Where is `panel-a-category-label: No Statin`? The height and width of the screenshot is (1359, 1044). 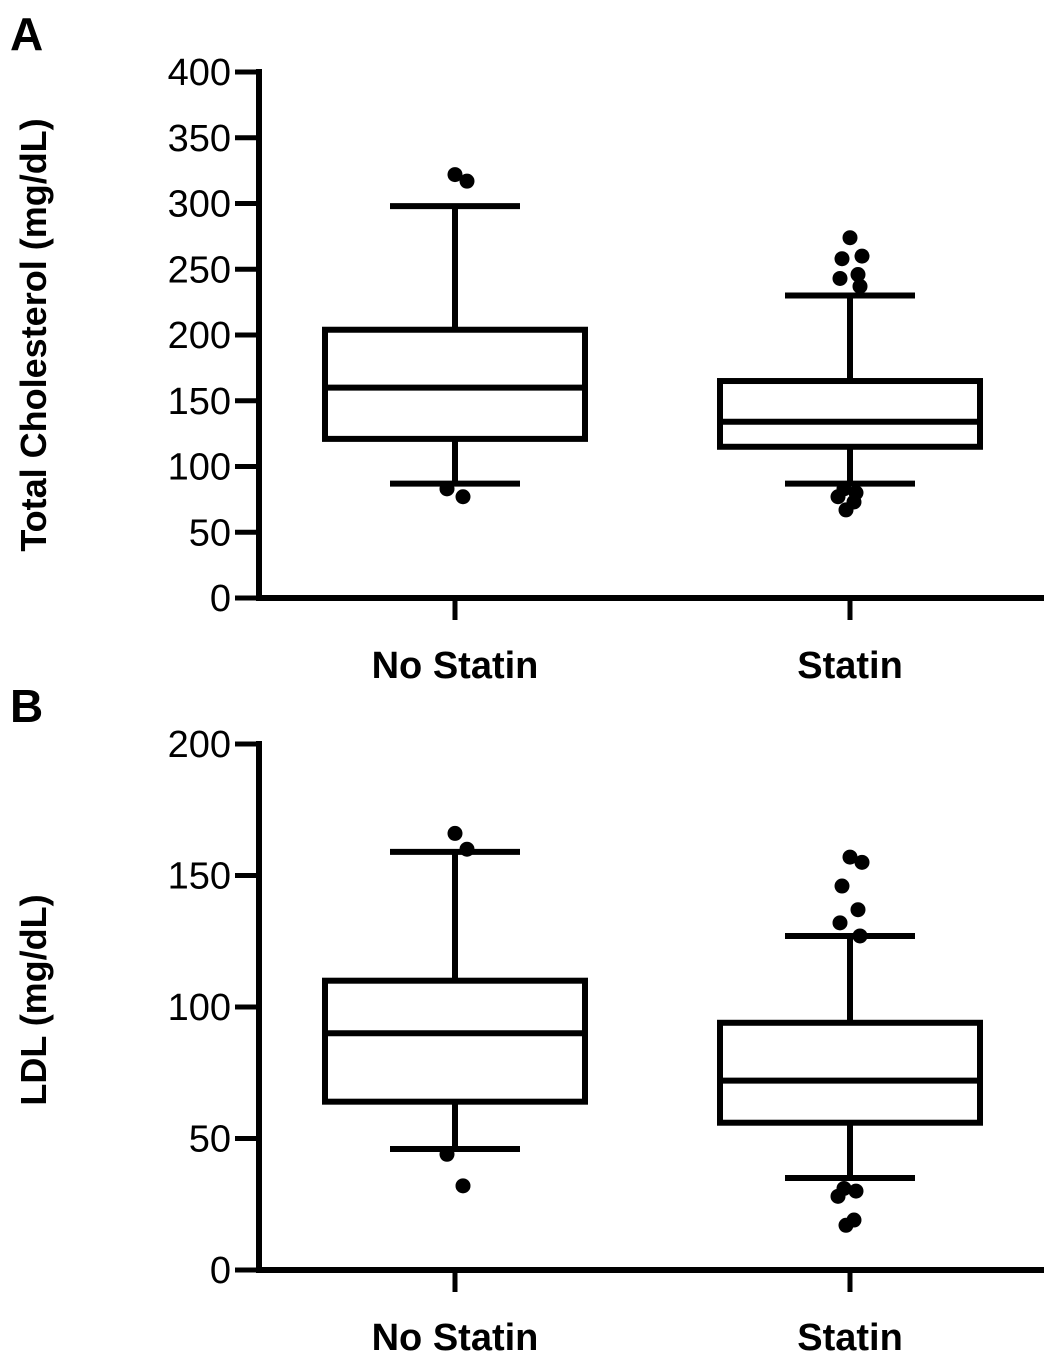 panel-a-category-label: No Statin is located at coordinates (455, 666).